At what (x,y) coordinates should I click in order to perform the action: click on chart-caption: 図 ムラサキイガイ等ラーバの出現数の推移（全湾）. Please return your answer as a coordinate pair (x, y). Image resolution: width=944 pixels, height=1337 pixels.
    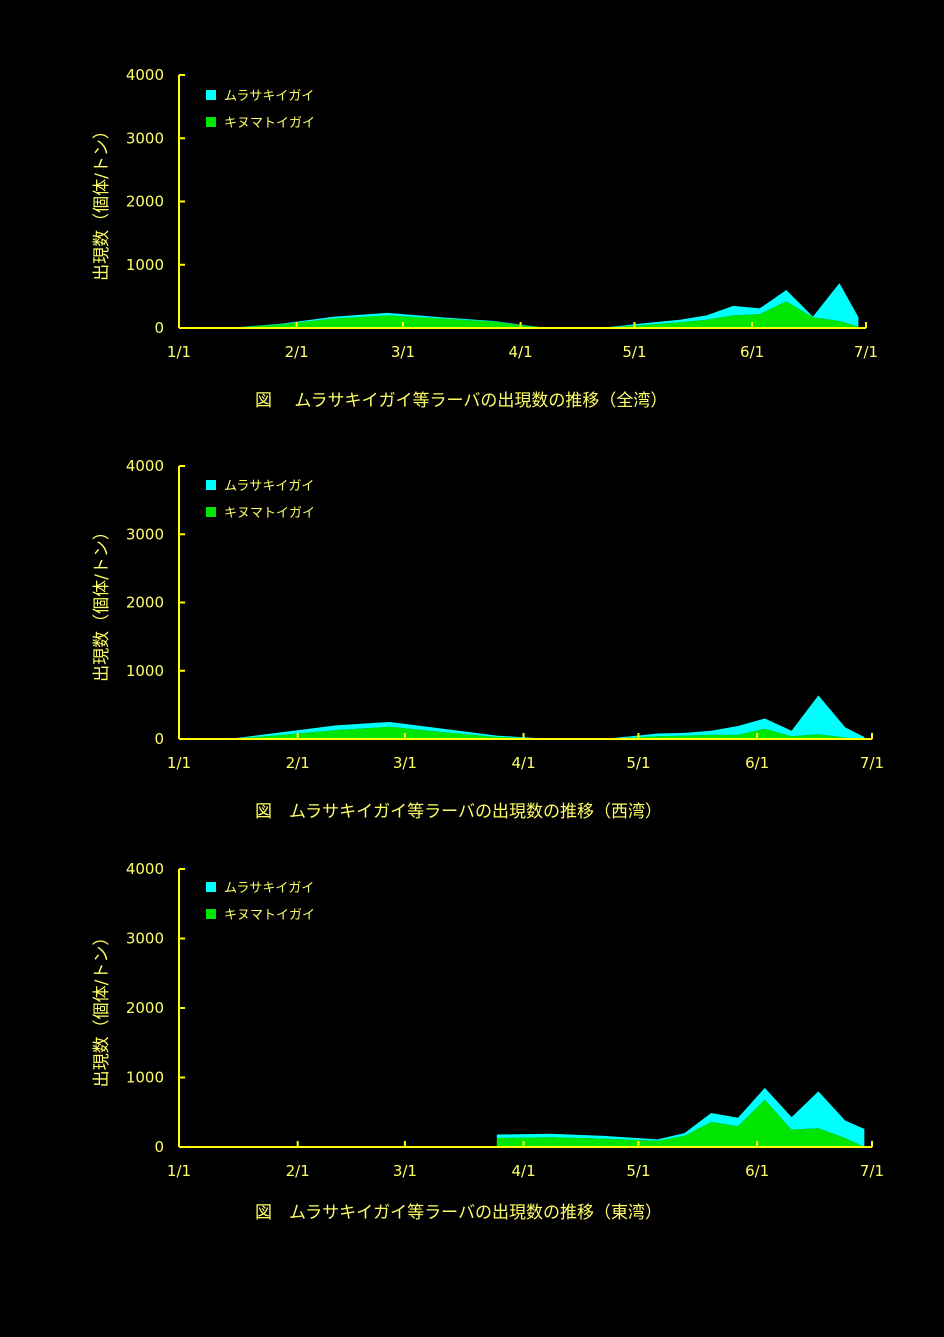
    Looking at the image, I should click on (461, 401).